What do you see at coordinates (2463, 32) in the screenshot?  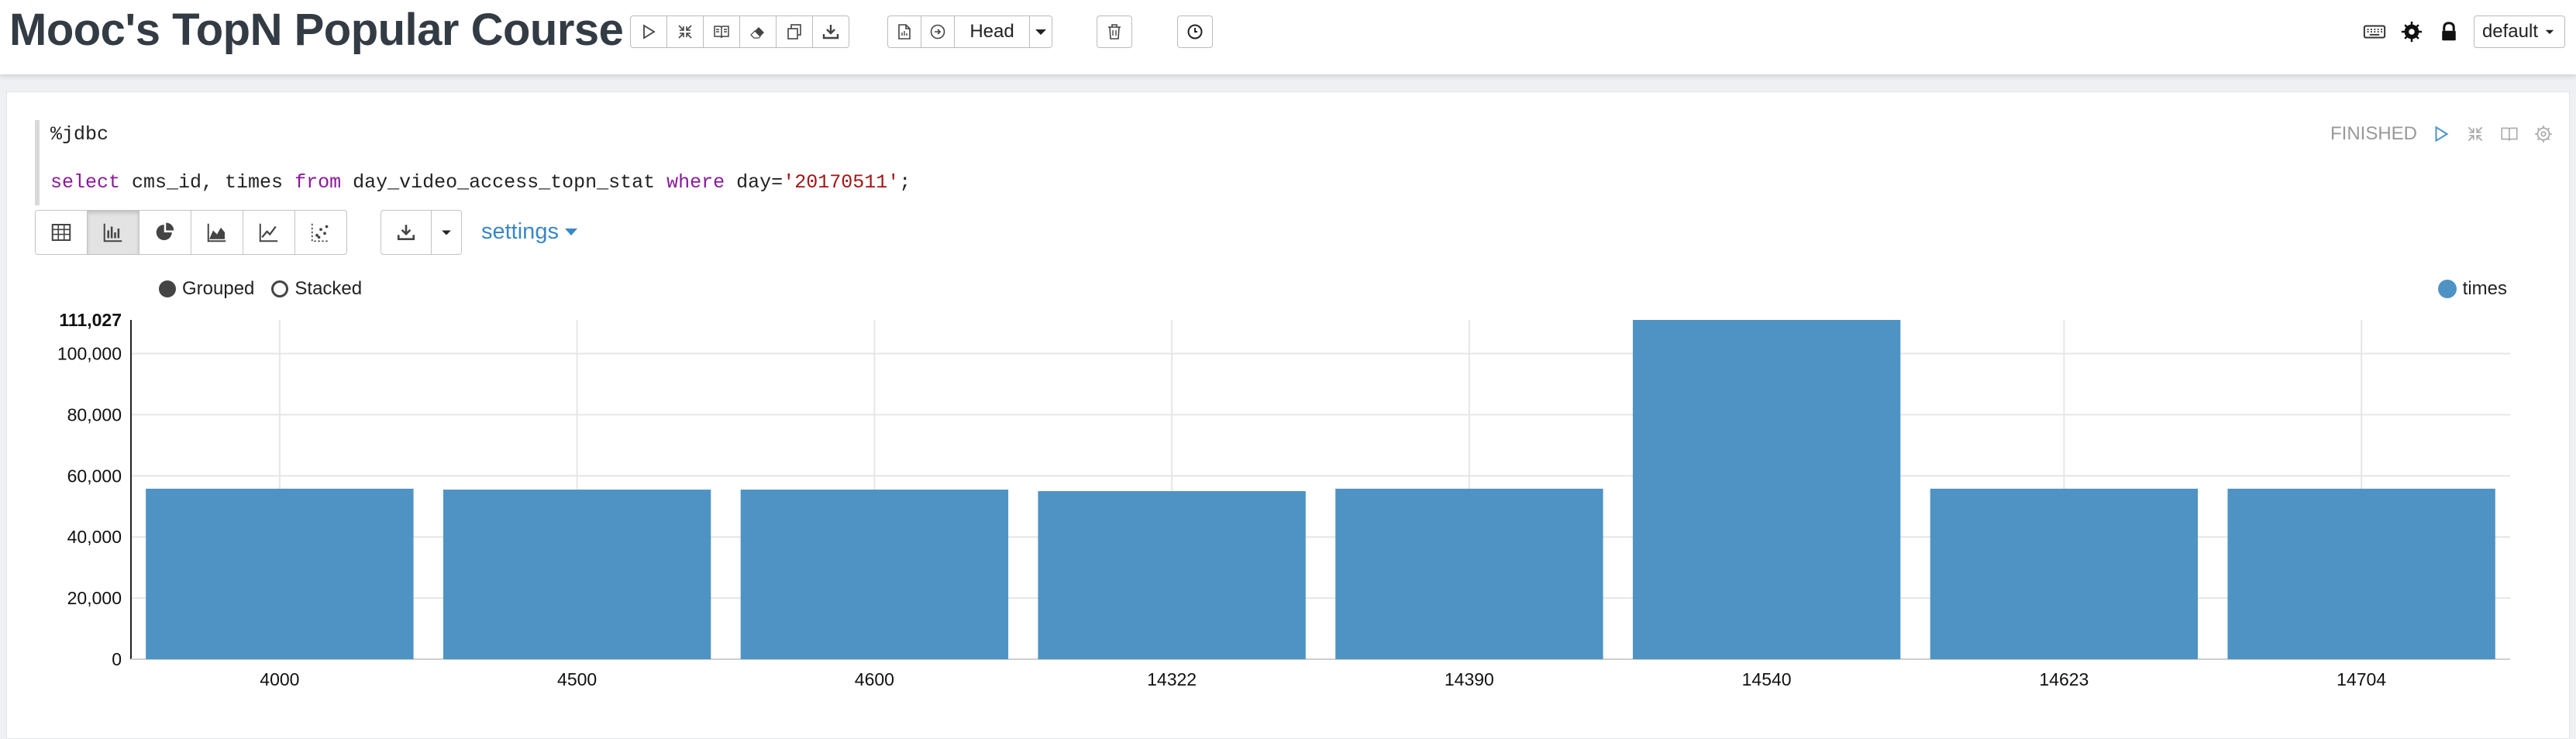 I see `header-right-tools: default` at bounding box center [2463, 32].